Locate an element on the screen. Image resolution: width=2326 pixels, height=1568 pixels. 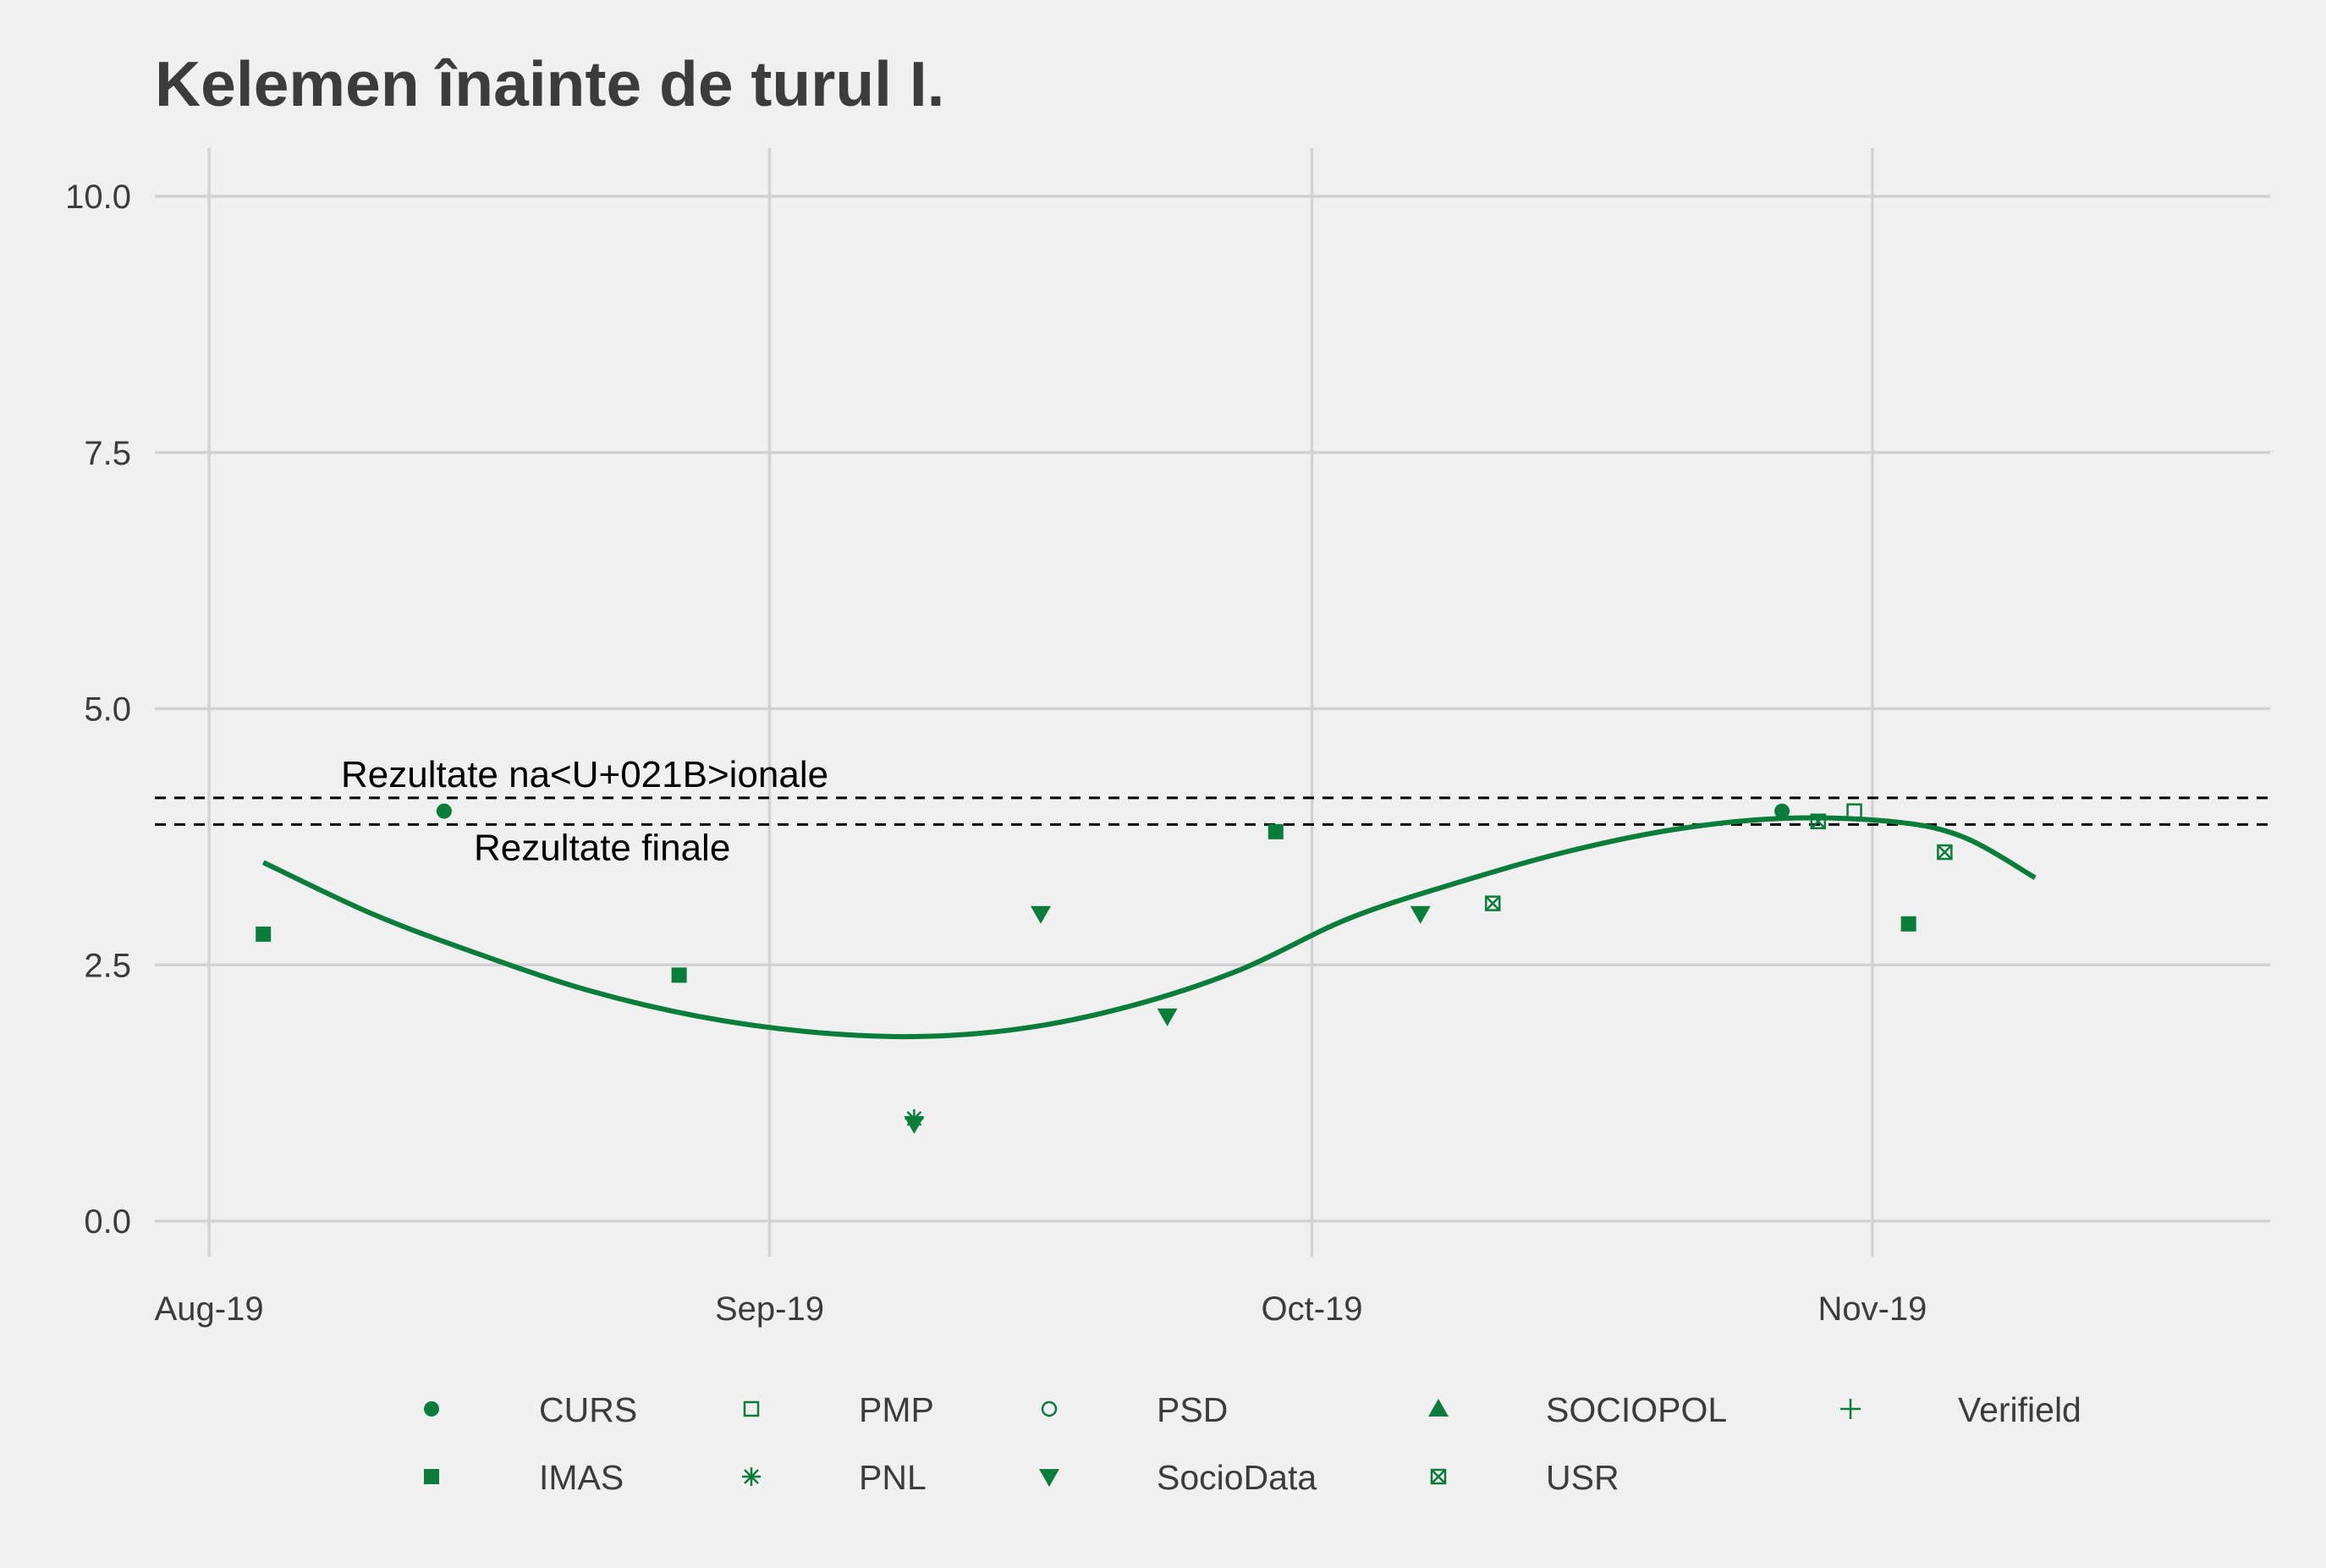
legend-label-psd: PSD is located at coordinates (1192, 1409).